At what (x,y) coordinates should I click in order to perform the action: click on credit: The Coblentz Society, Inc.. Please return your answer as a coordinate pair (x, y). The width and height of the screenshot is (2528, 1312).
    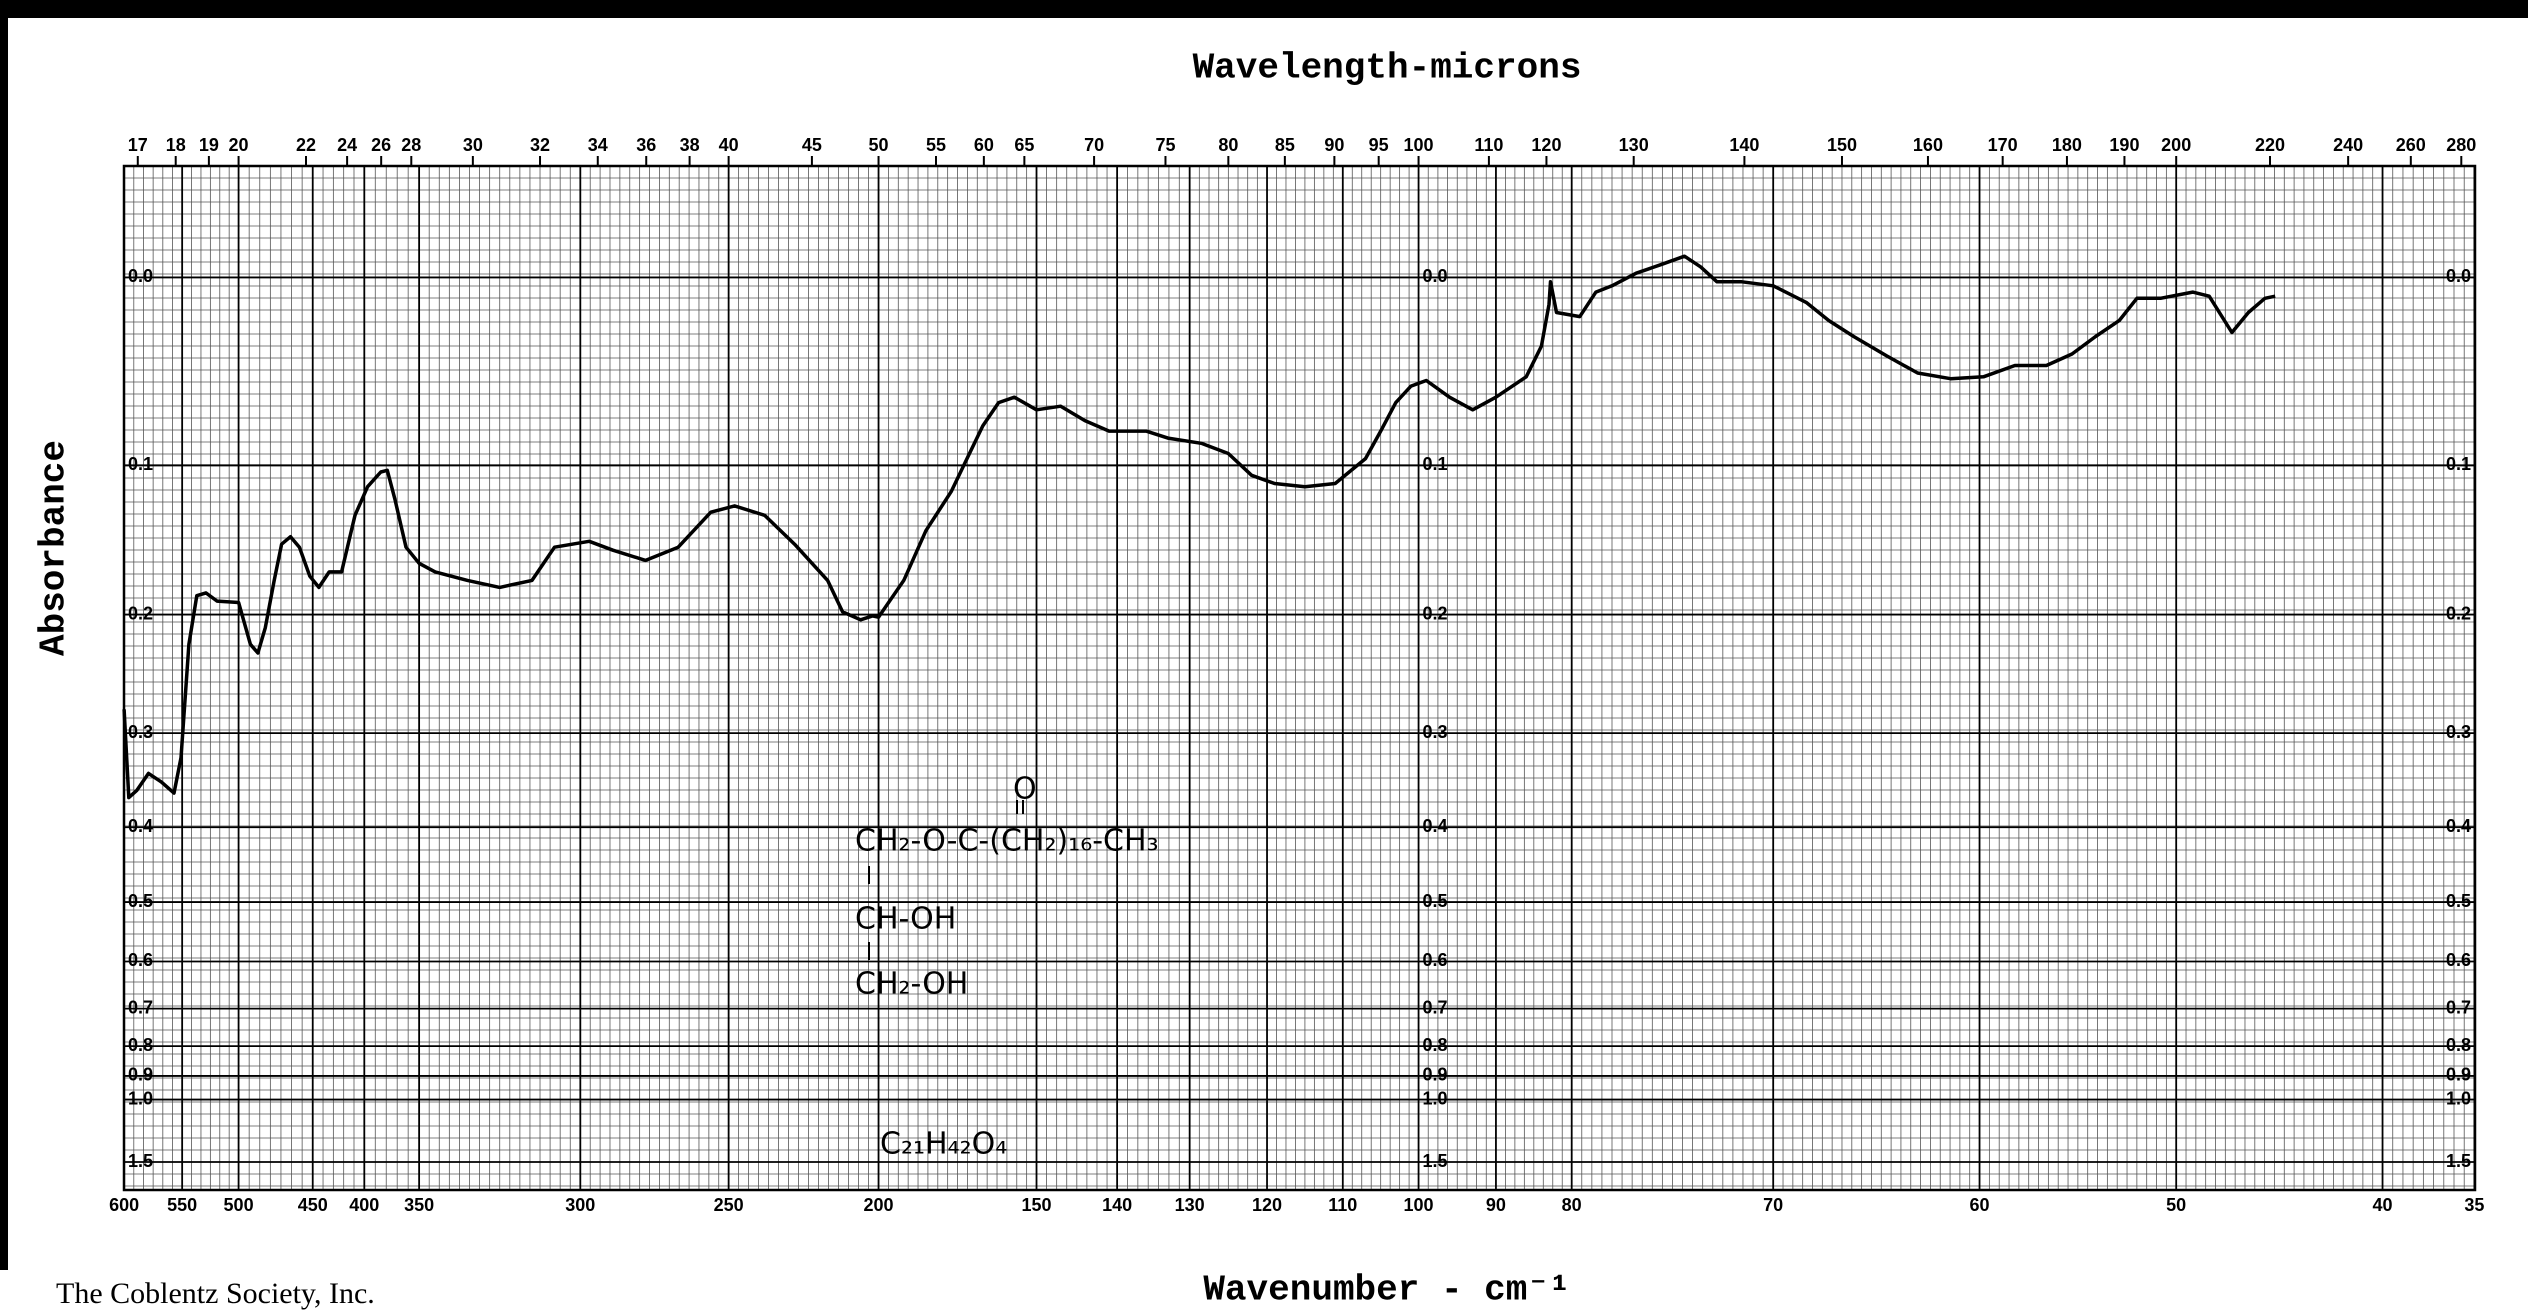
    Looking at the image, I should click on (215, 1293).